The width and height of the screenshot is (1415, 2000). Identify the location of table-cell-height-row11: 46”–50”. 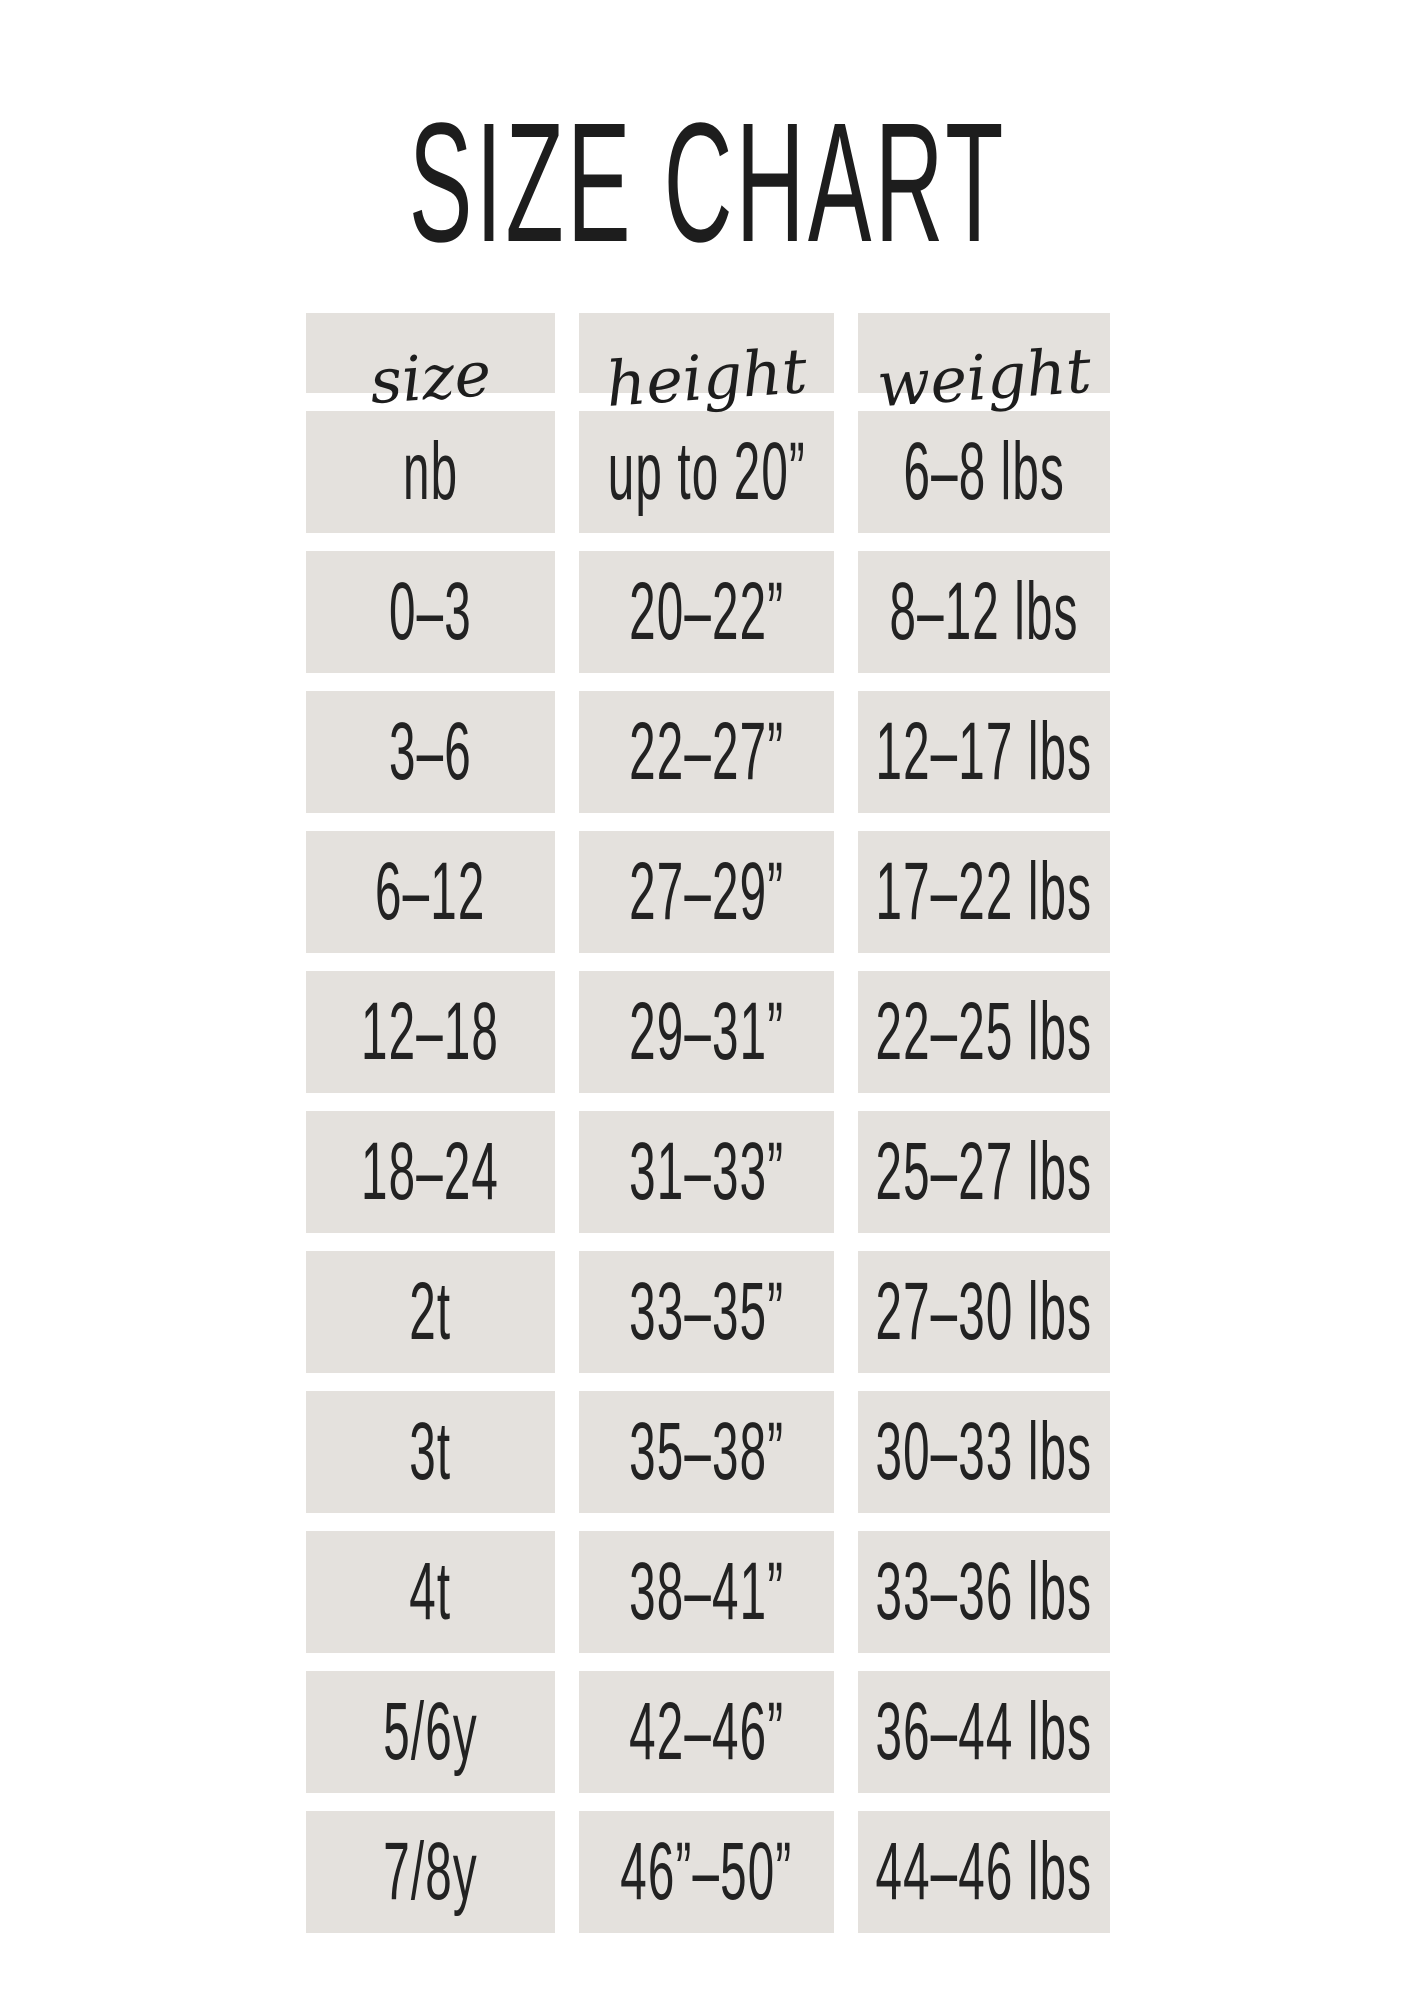
(706, 1872).